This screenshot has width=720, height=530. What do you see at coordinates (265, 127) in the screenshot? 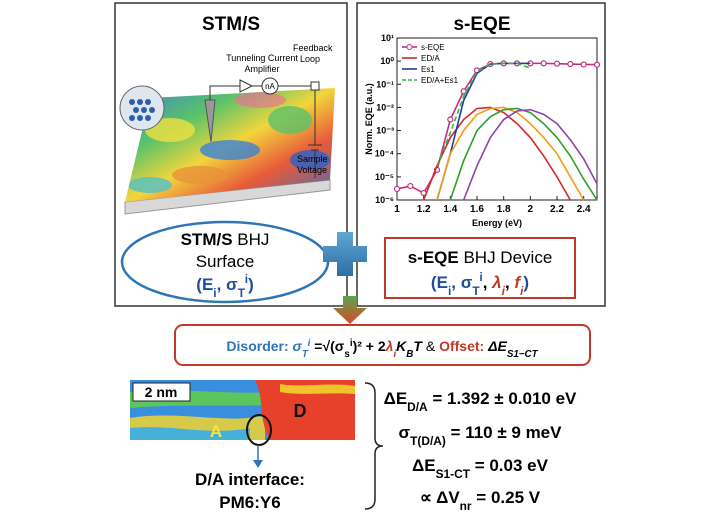
I see `circuit` at bounding box center [265, 127].